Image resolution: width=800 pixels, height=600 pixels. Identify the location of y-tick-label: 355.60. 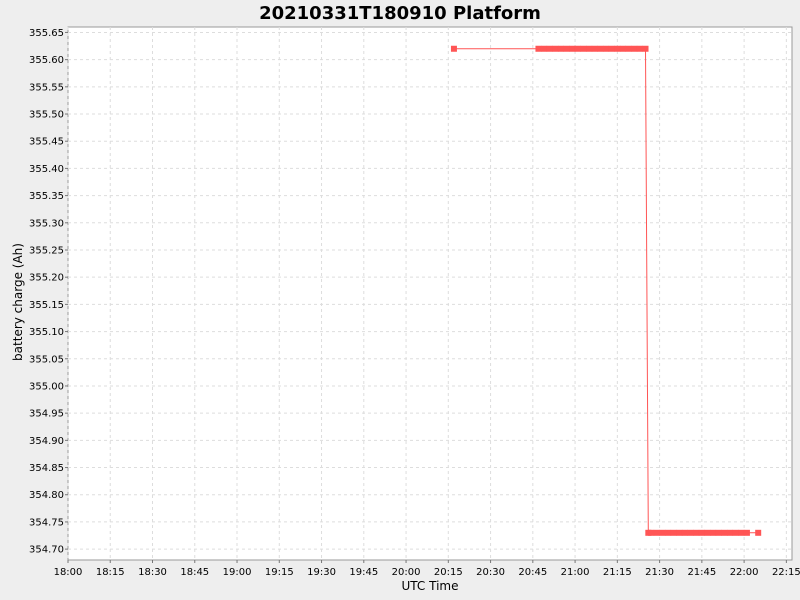
(46, 60).